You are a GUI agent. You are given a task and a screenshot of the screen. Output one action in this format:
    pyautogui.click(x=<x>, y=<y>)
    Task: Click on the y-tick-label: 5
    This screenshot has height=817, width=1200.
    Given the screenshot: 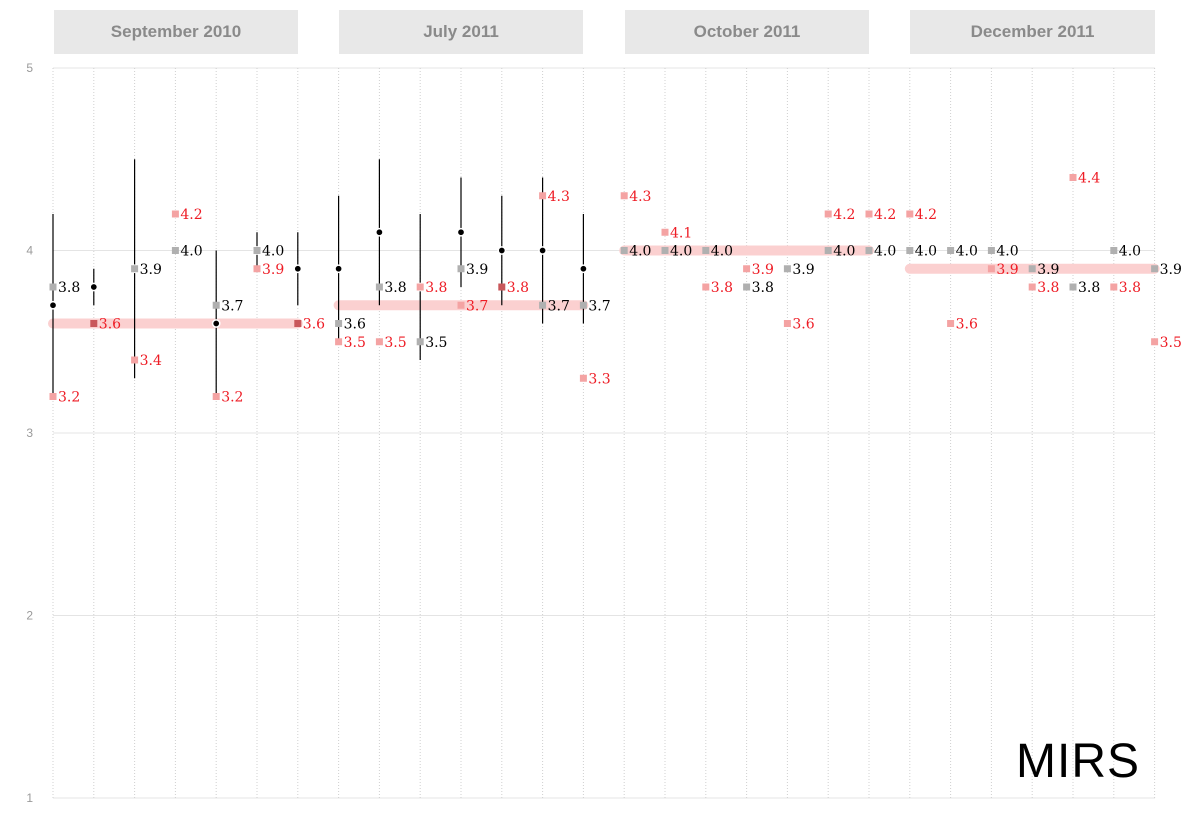 What is the action you would take?
    pyautogui.click(x=29, y=68)
    